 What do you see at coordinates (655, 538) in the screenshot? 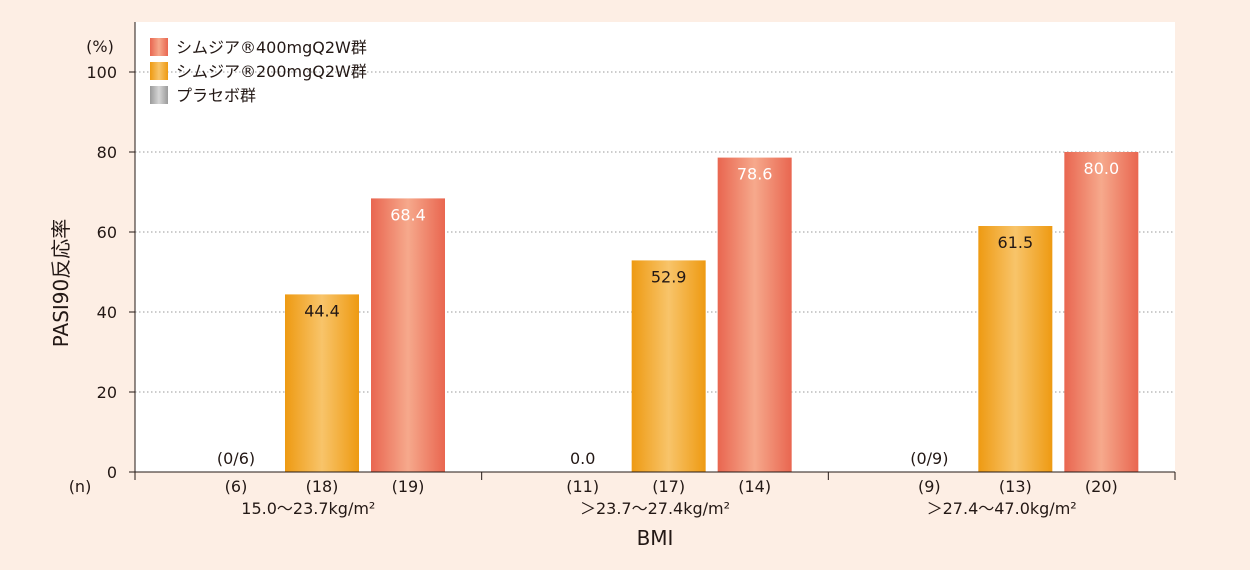
I see `x-axis-title: BMI` at bounding box center [655, 538].